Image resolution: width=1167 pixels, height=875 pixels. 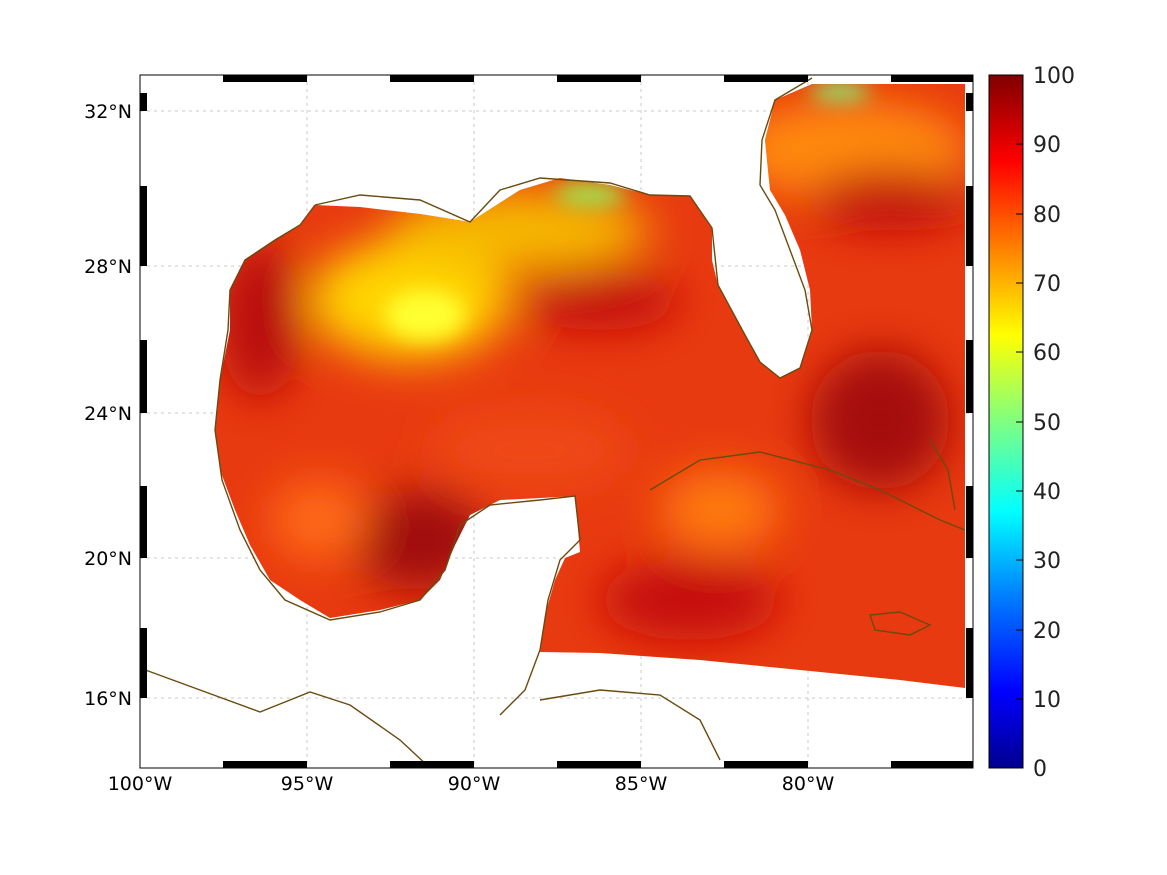 What do you see at coordinates (1047, 284) in the screenshot?
I see `colorbar-tick-label: 70` at bounding box center [1047, 284].